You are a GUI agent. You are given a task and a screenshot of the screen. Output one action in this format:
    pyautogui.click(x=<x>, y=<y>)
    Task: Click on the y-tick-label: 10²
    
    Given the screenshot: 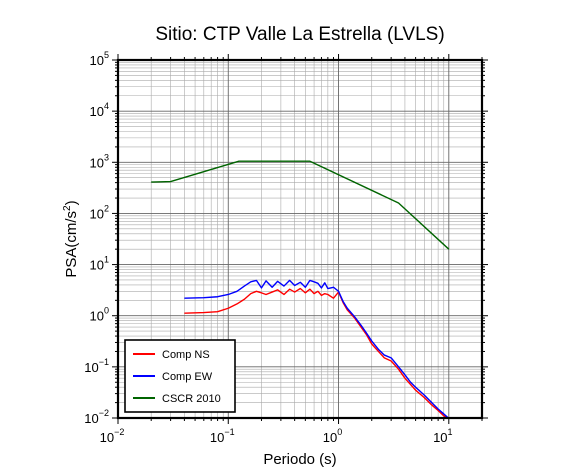 What is the action you would take?
    pyautogui.click(x=99, y=212)
    